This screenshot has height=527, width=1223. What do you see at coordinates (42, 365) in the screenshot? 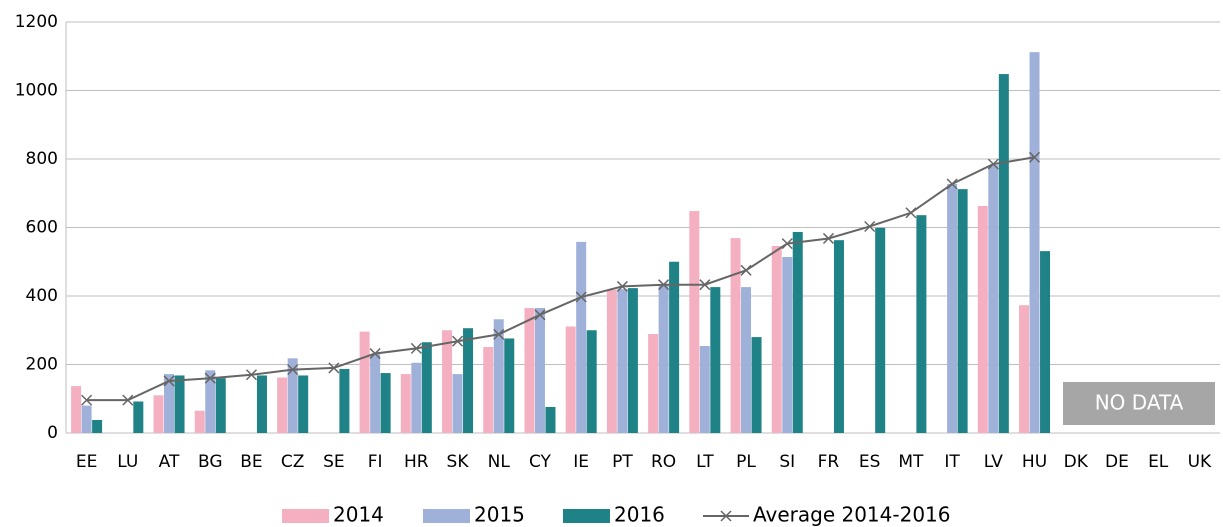
I see `y-tick-label: 200` at bounding box center [42, 365].